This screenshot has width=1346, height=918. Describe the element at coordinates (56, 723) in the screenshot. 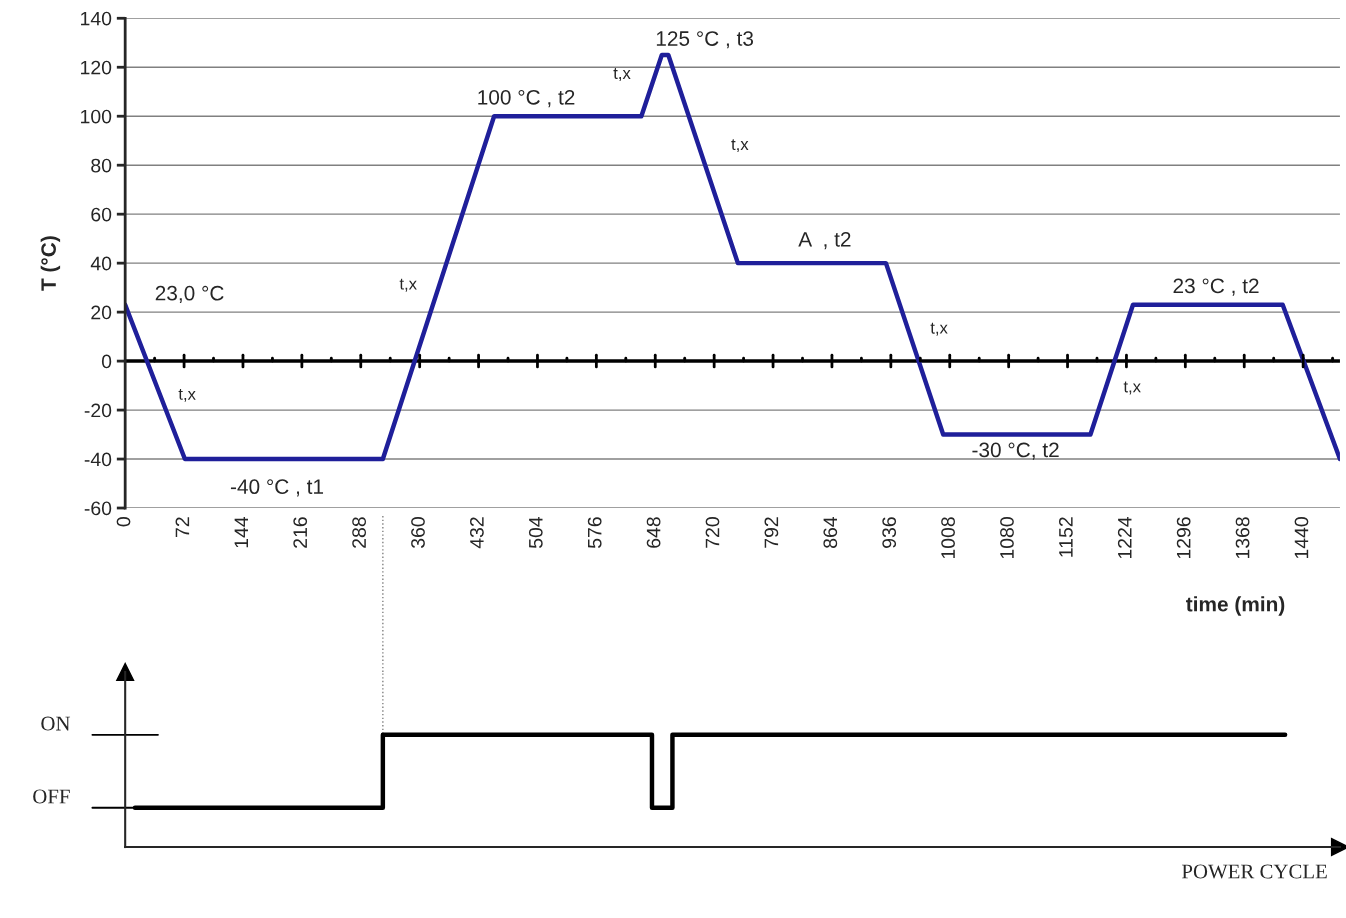

I see `text: ON` at that location.